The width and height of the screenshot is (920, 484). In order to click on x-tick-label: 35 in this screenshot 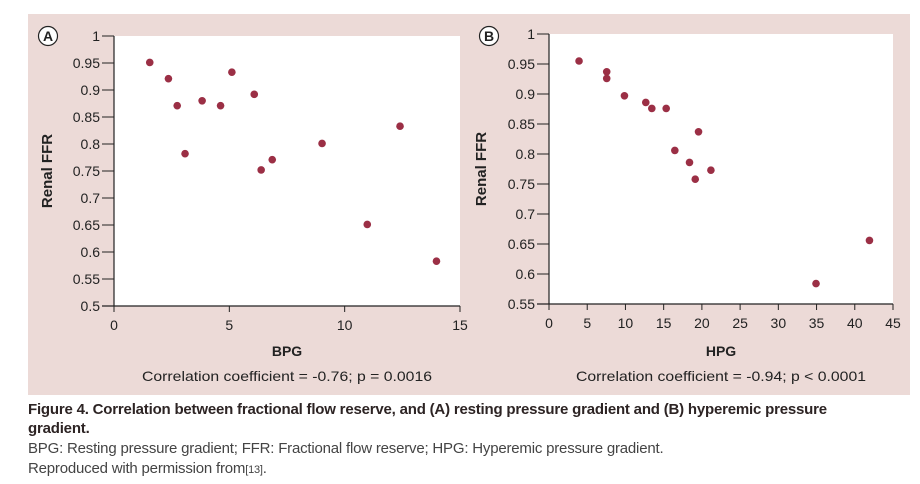, I will do `click(817, 323)`.